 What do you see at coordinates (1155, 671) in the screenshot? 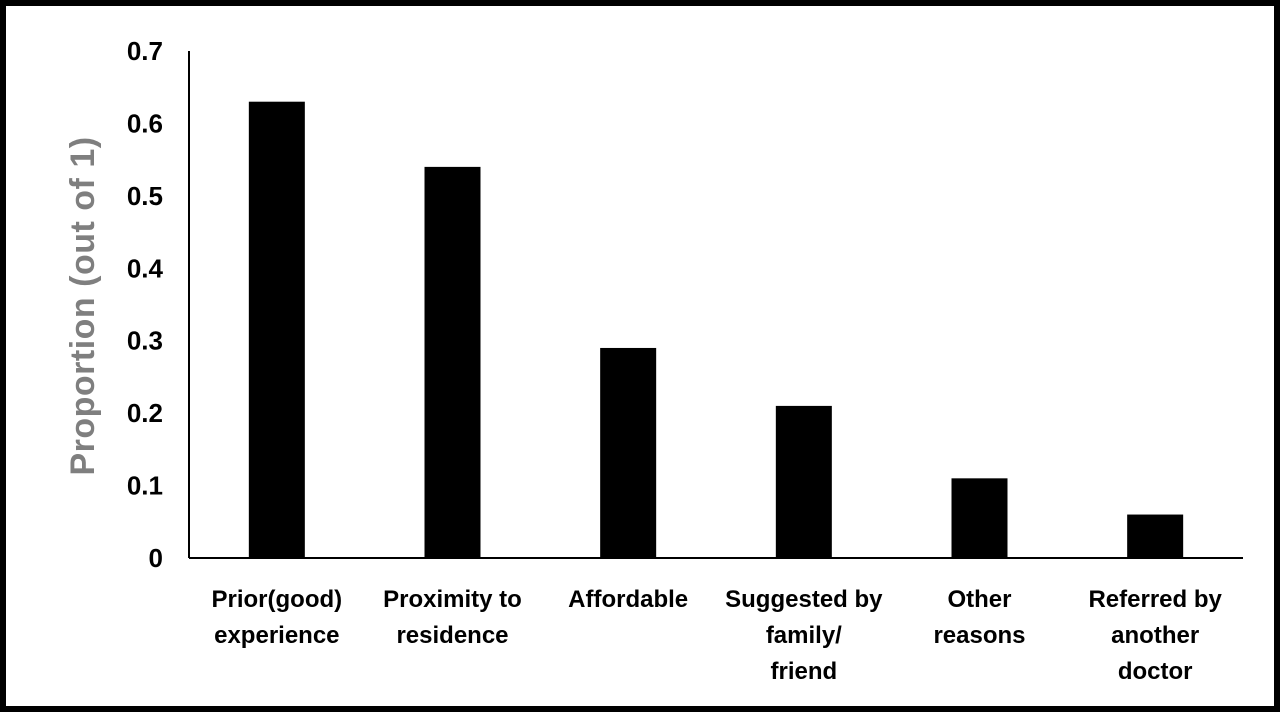
I see `x-category-label-line: doctor` at bounding box center [1155, 671].